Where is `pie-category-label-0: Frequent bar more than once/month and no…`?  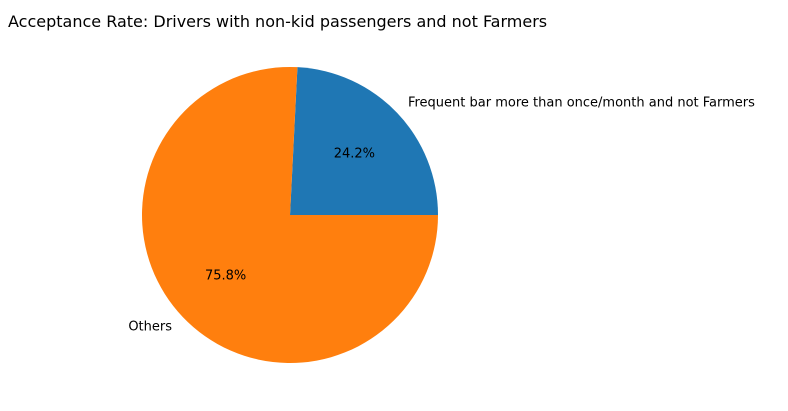 pie-category-label-0: Frequent bar more than once/month and no… is located at coordinates (581, 102).